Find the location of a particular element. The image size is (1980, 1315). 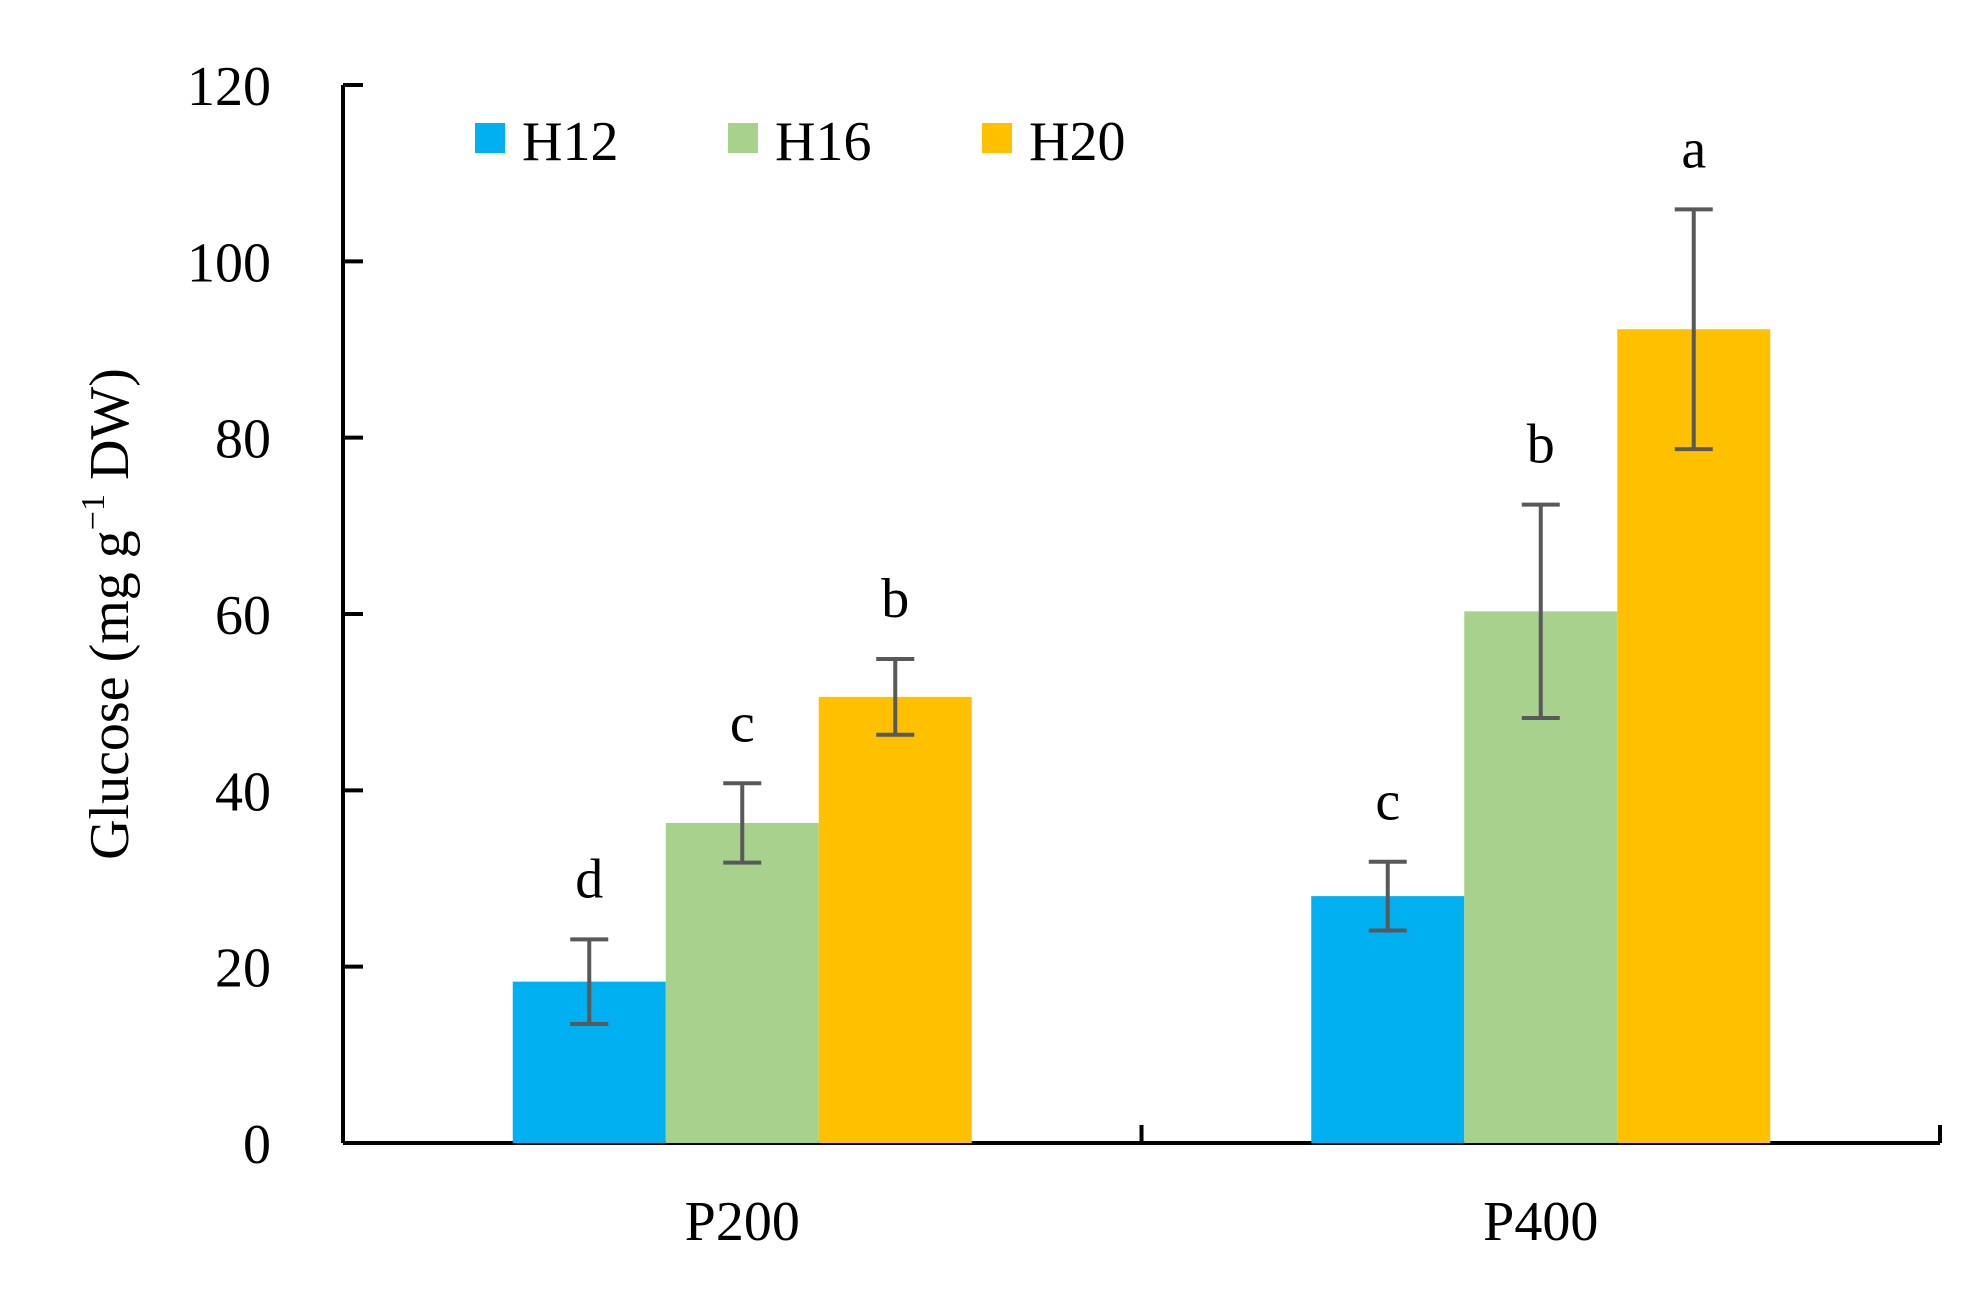

bar-h12-p400 is located at coordinates (1388, 1019).